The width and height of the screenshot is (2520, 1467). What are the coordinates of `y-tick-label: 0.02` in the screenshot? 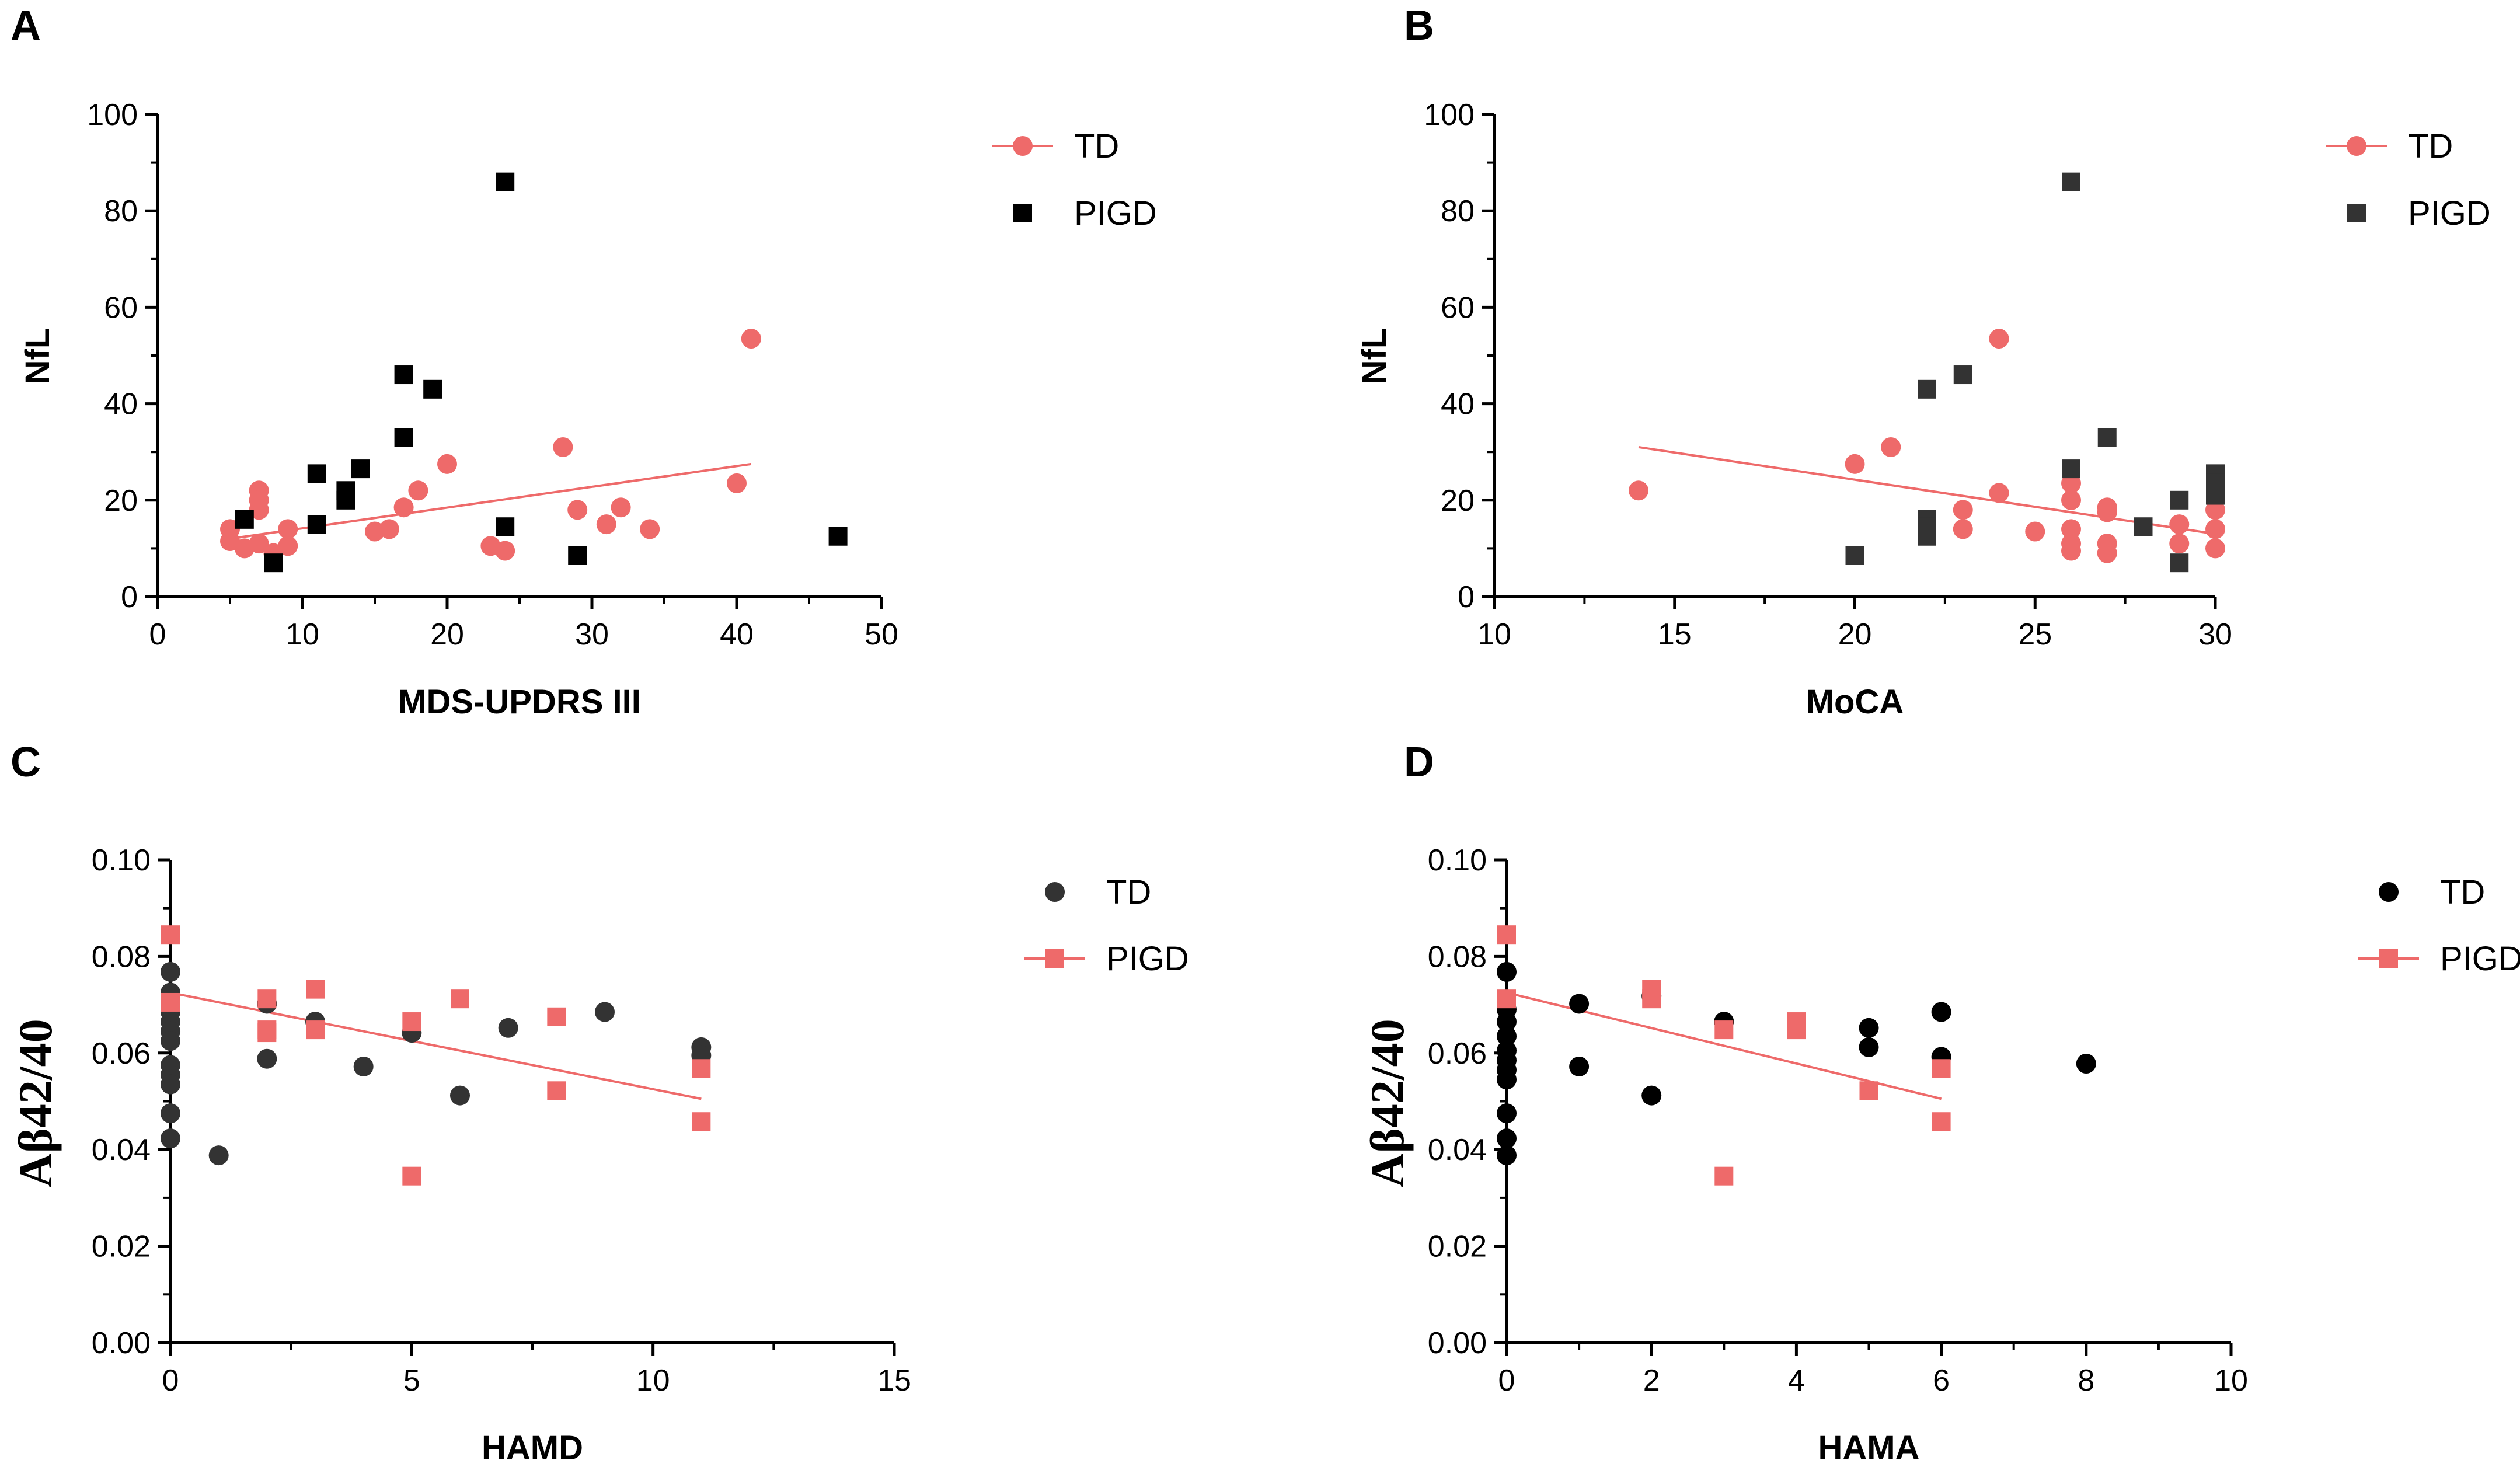 It's located at (121, 1247).